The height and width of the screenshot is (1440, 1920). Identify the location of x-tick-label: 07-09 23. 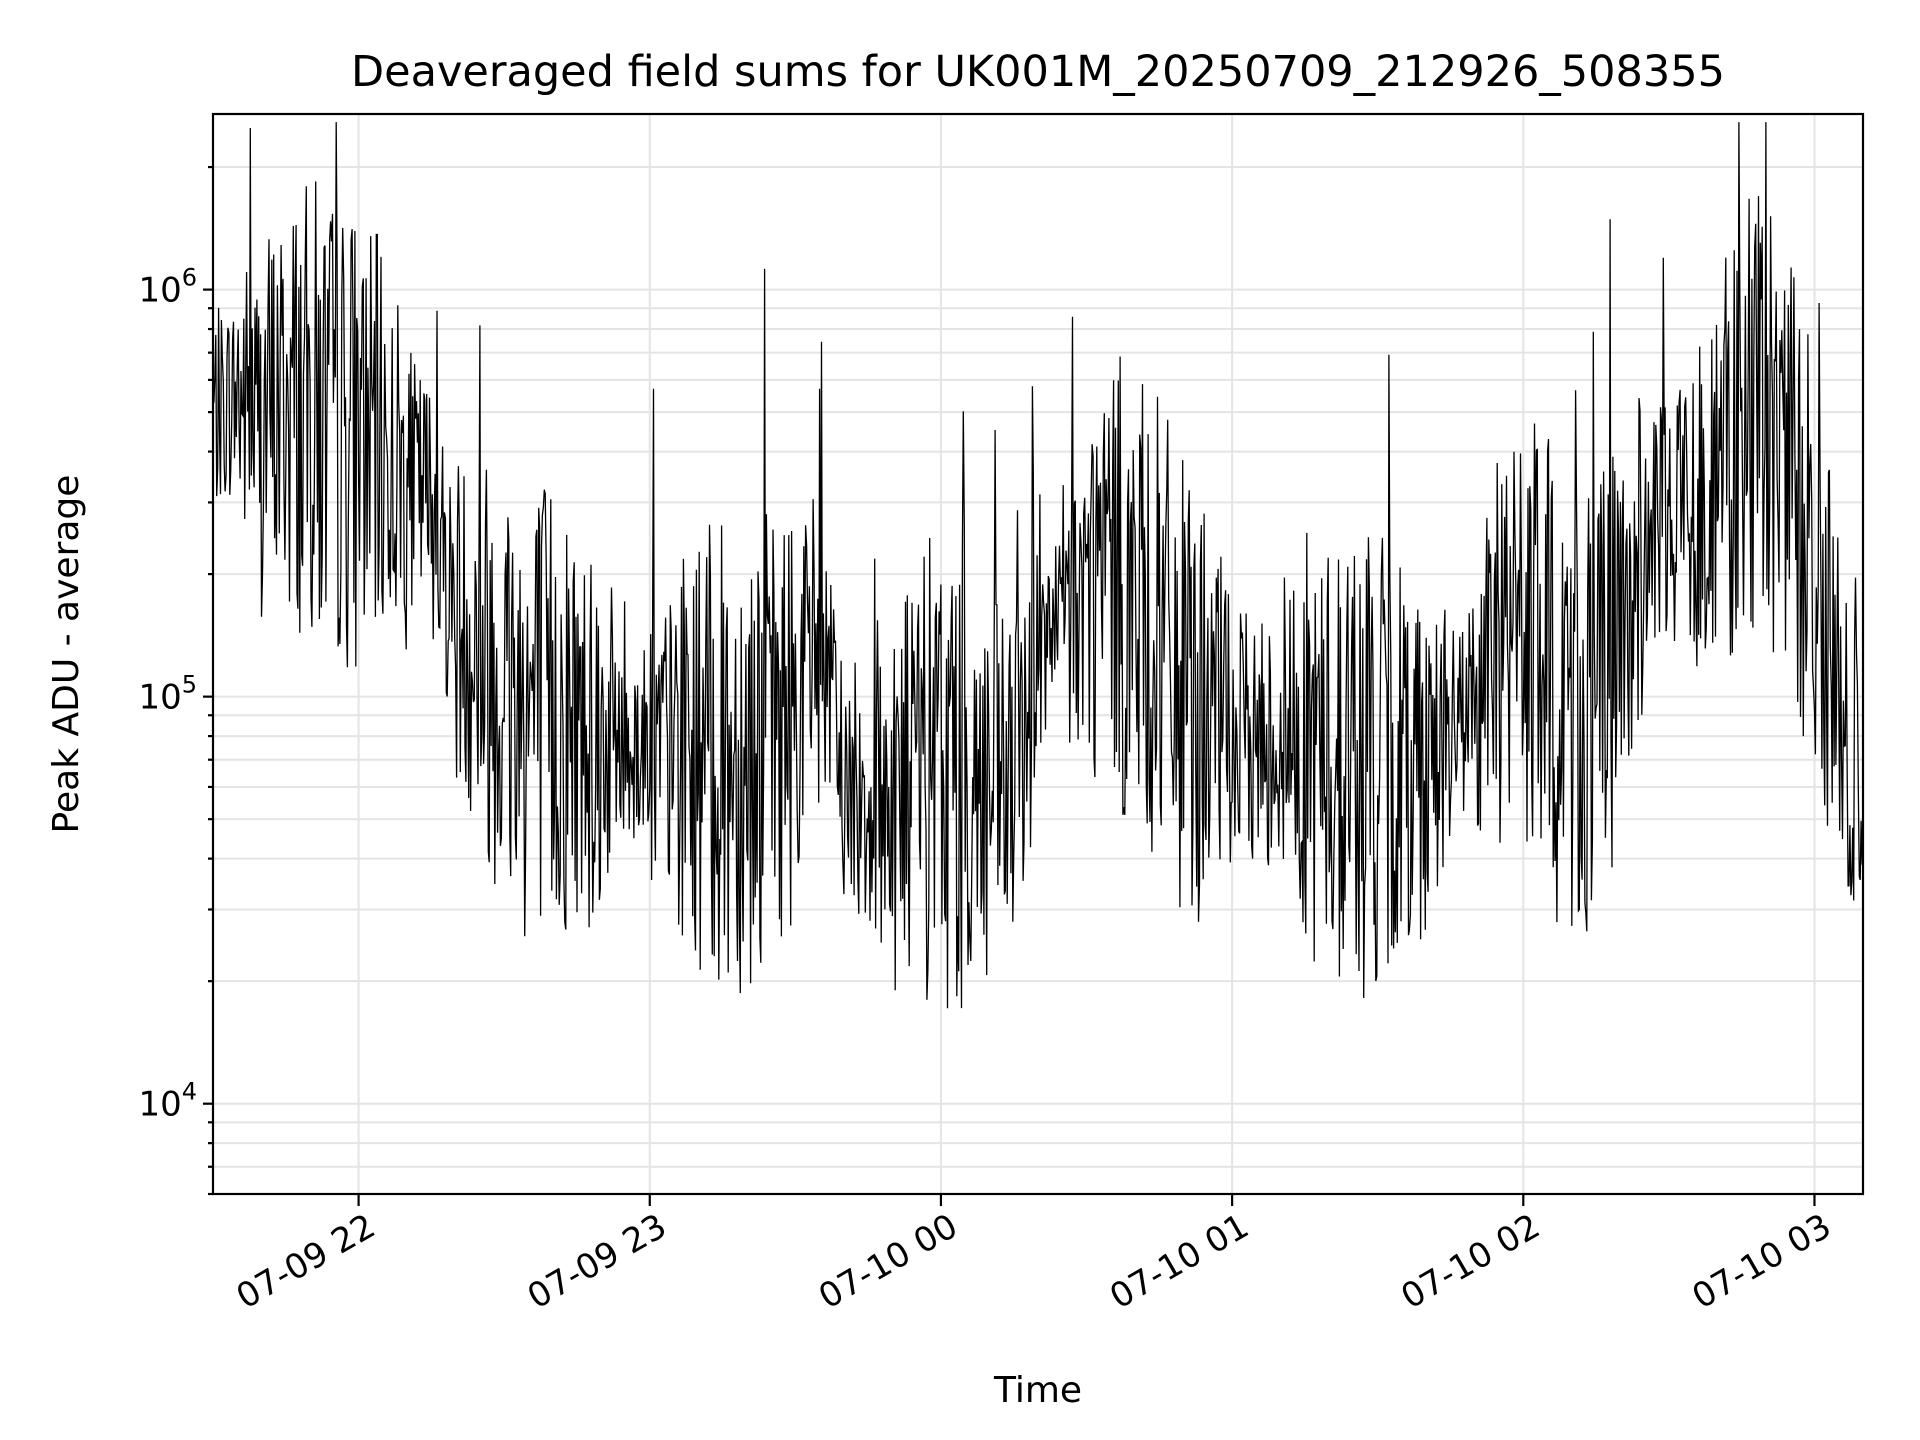
(597, 1261).